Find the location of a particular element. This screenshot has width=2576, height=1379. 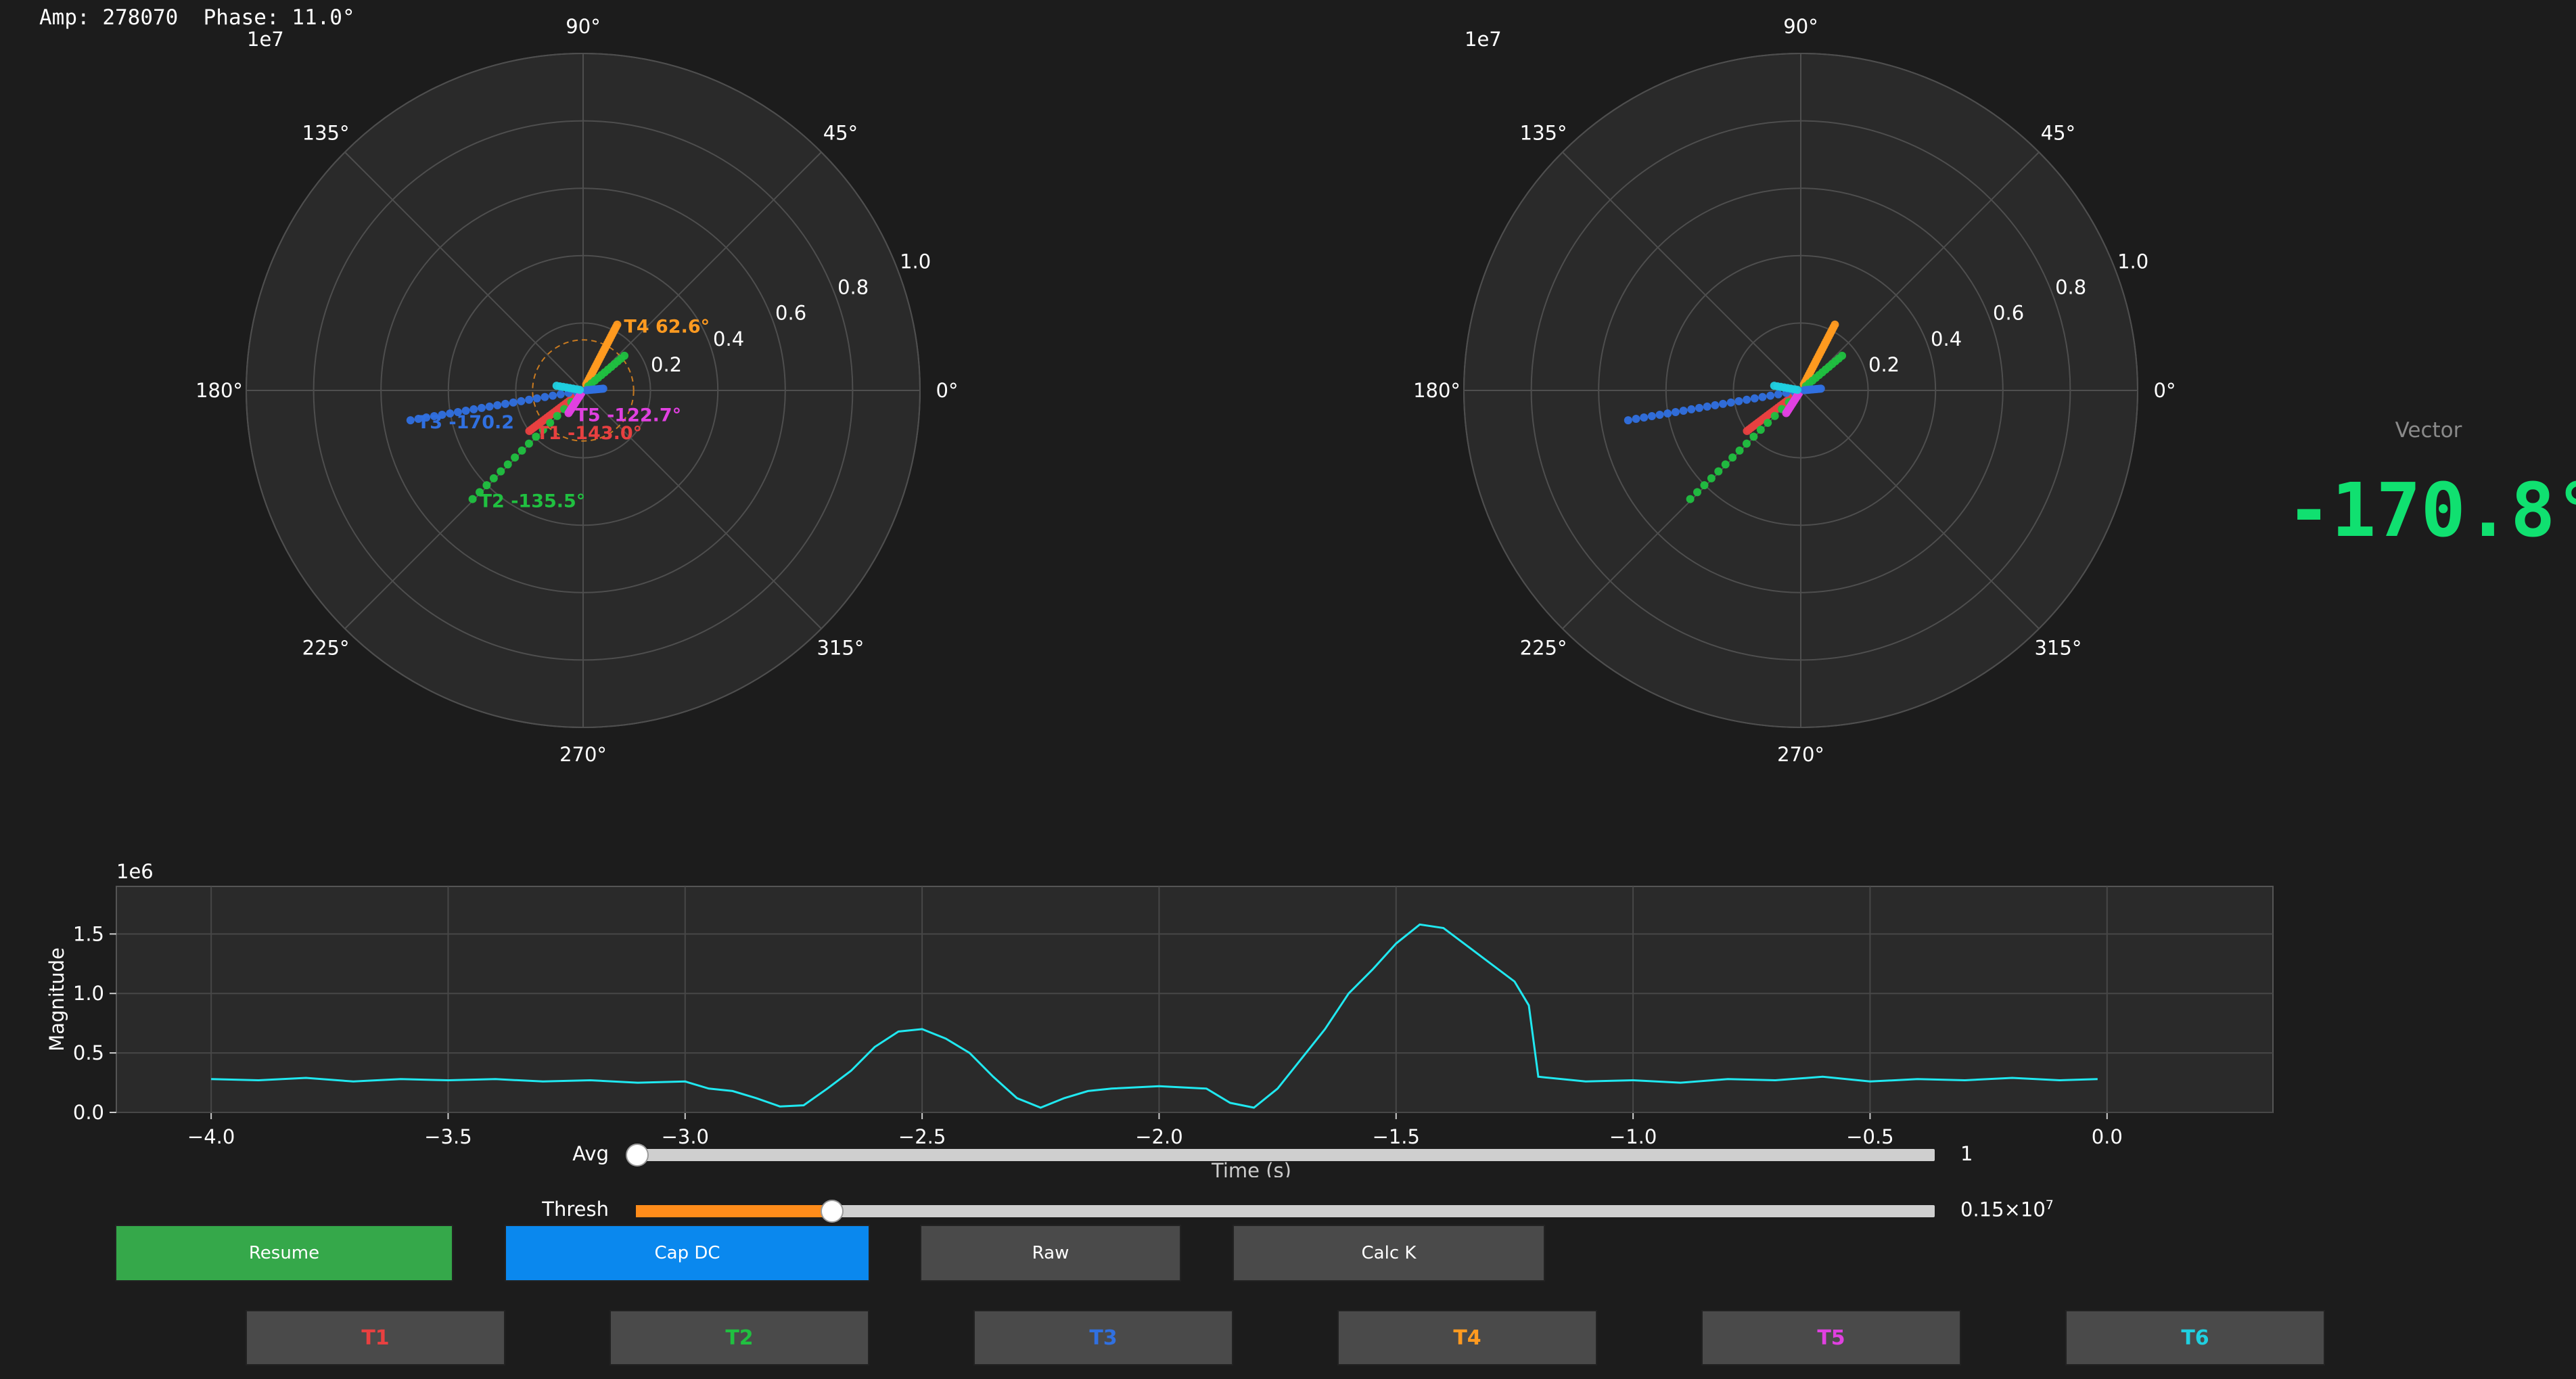

y-axis-label: Magnitude is located at coordinates (56, 1000).